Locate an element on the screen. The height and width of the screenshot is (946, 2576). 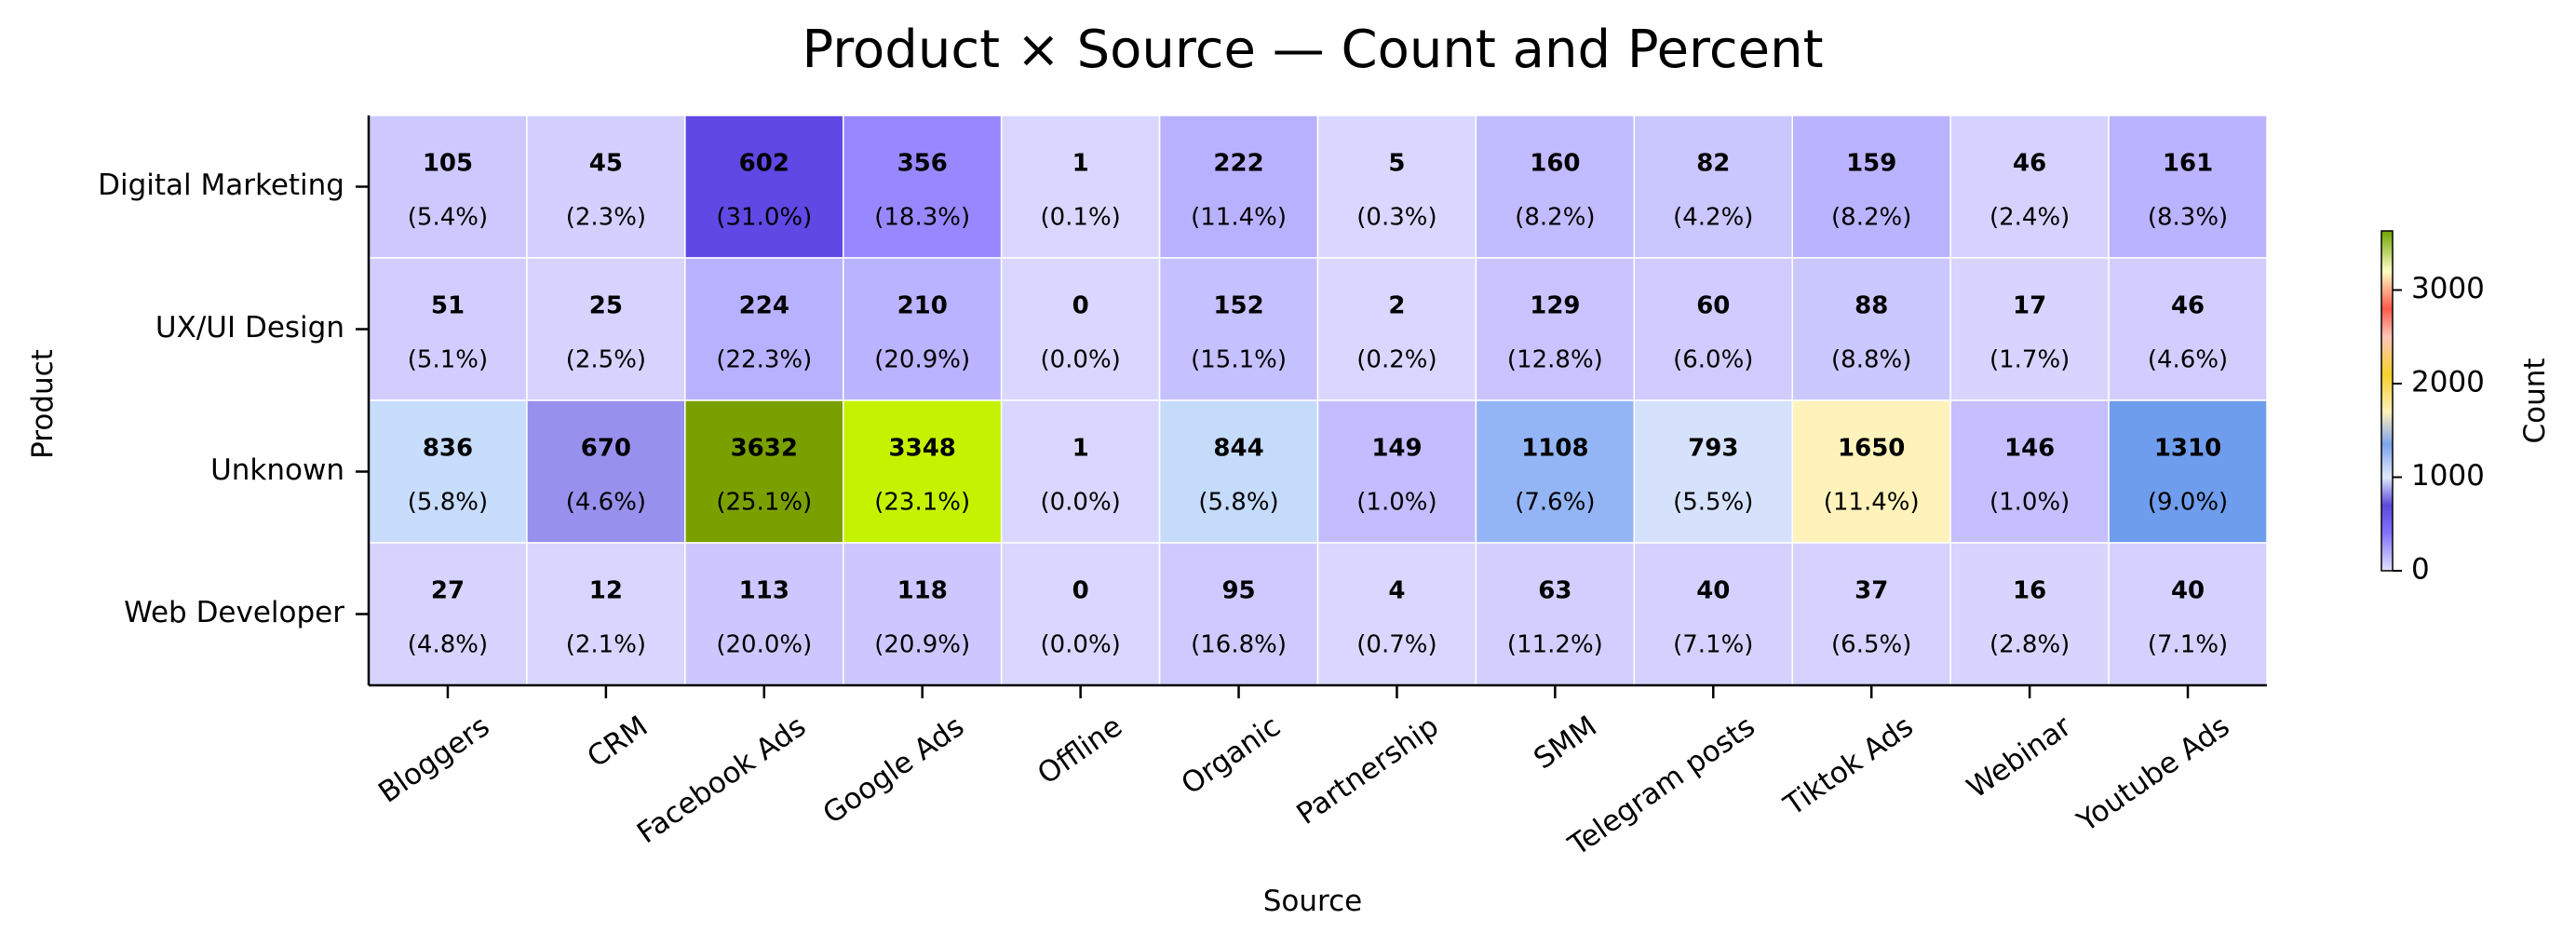
x-tick-label: SMM is located at coordinates (1565, 743).